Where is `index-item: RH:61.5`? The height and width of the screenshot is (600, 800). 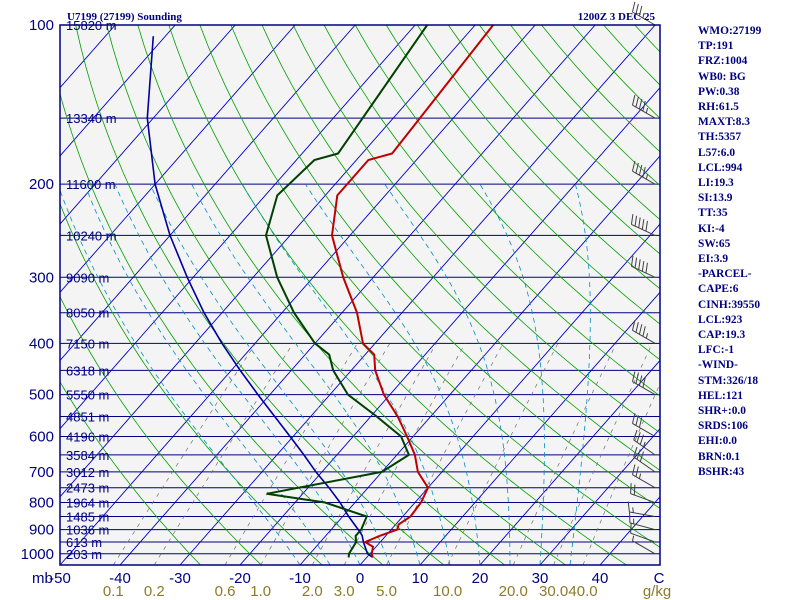
index-item: RH:61.5 is located at coordinates (718, 107).